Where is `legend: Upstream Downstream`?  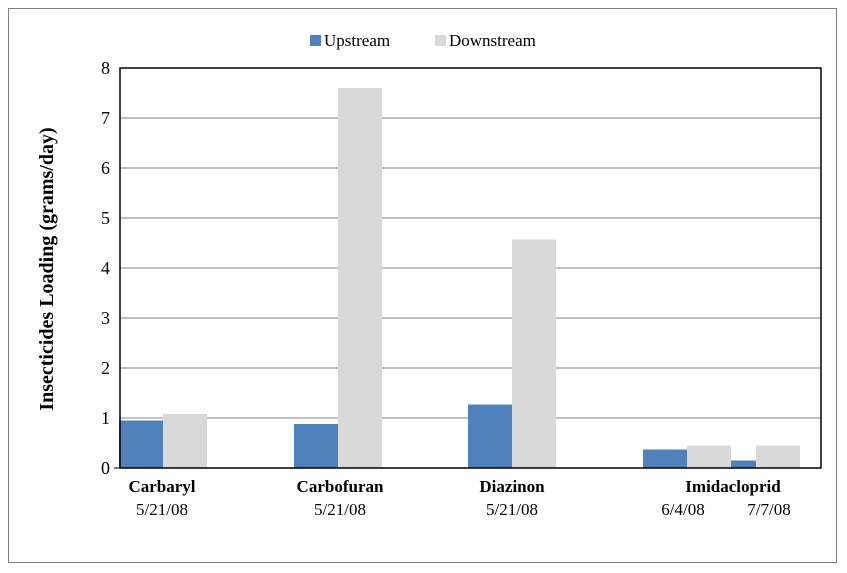 legend: Upstream Downstream is located at coordinates (423, 40).